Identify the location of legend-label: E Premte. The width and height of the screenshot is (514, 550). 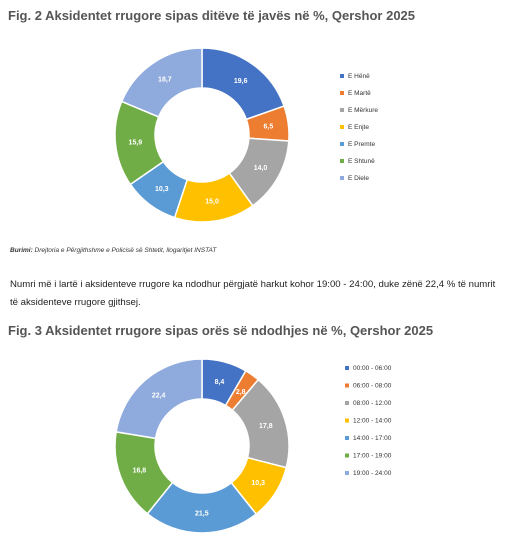
(361, 144).